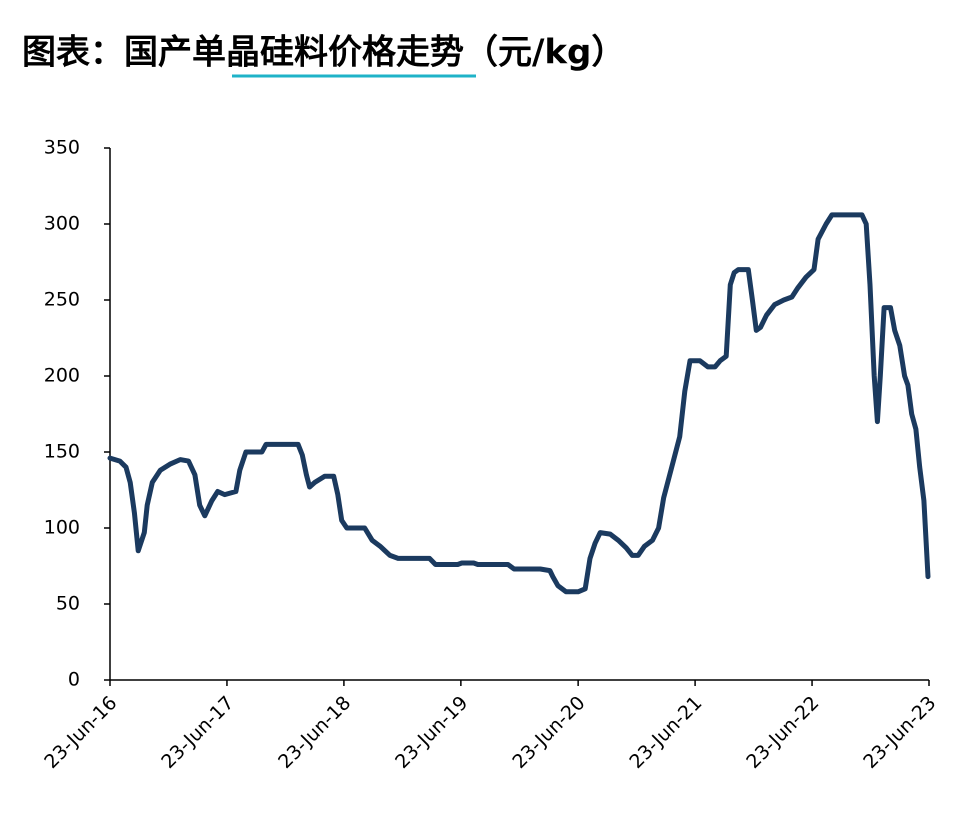 The height and width of the screenshot is (824, 980). What do you see at coordinates (548, 732) in the screenshot?
I see `x-tick-label: 23-Jun-20` at bounding box center [548, 732].